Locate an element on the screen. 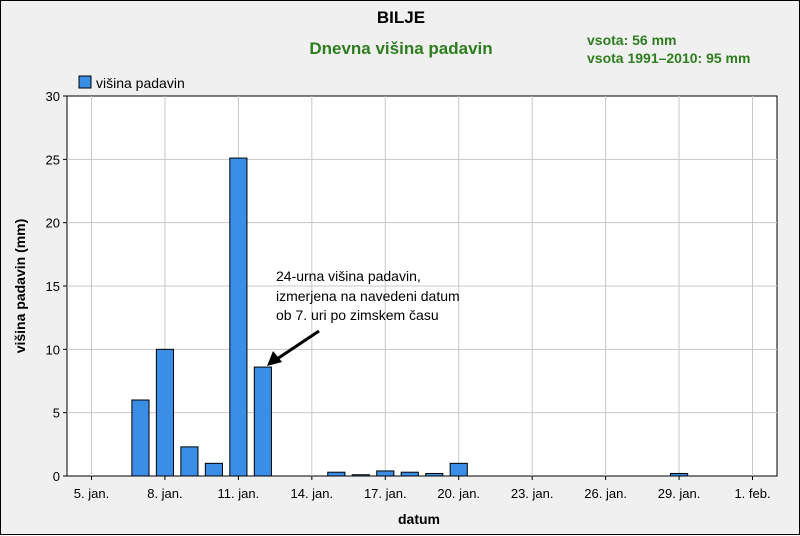 The width and height of the screenshot is (800, 536). x-tick-label: 17. jan. is located at coordinates (385, 493).